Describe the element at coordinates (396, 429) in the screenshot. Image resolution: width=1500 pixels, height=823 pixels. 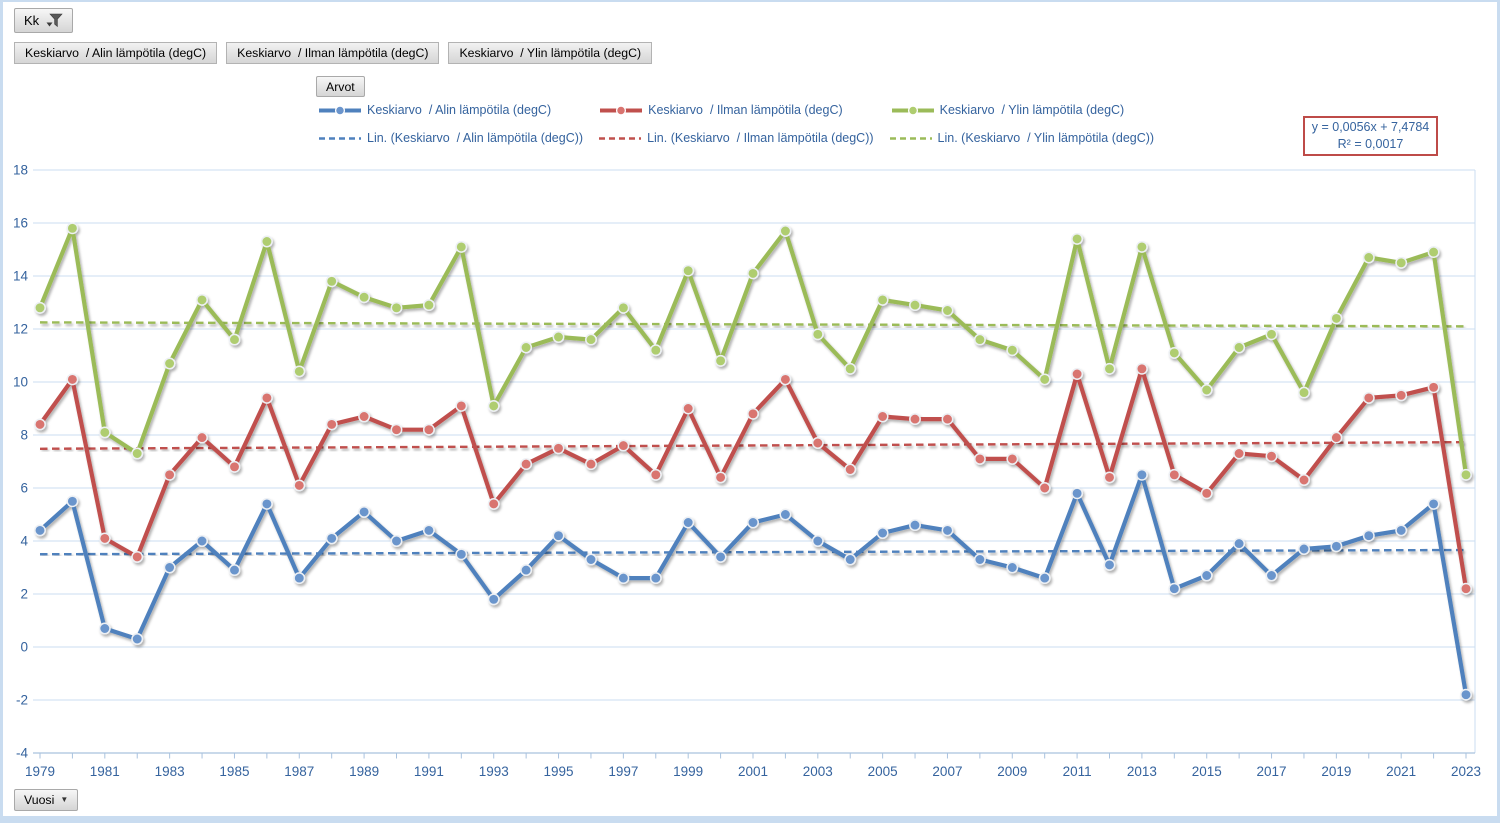
I see `data-point-ilman-1990` at that location.